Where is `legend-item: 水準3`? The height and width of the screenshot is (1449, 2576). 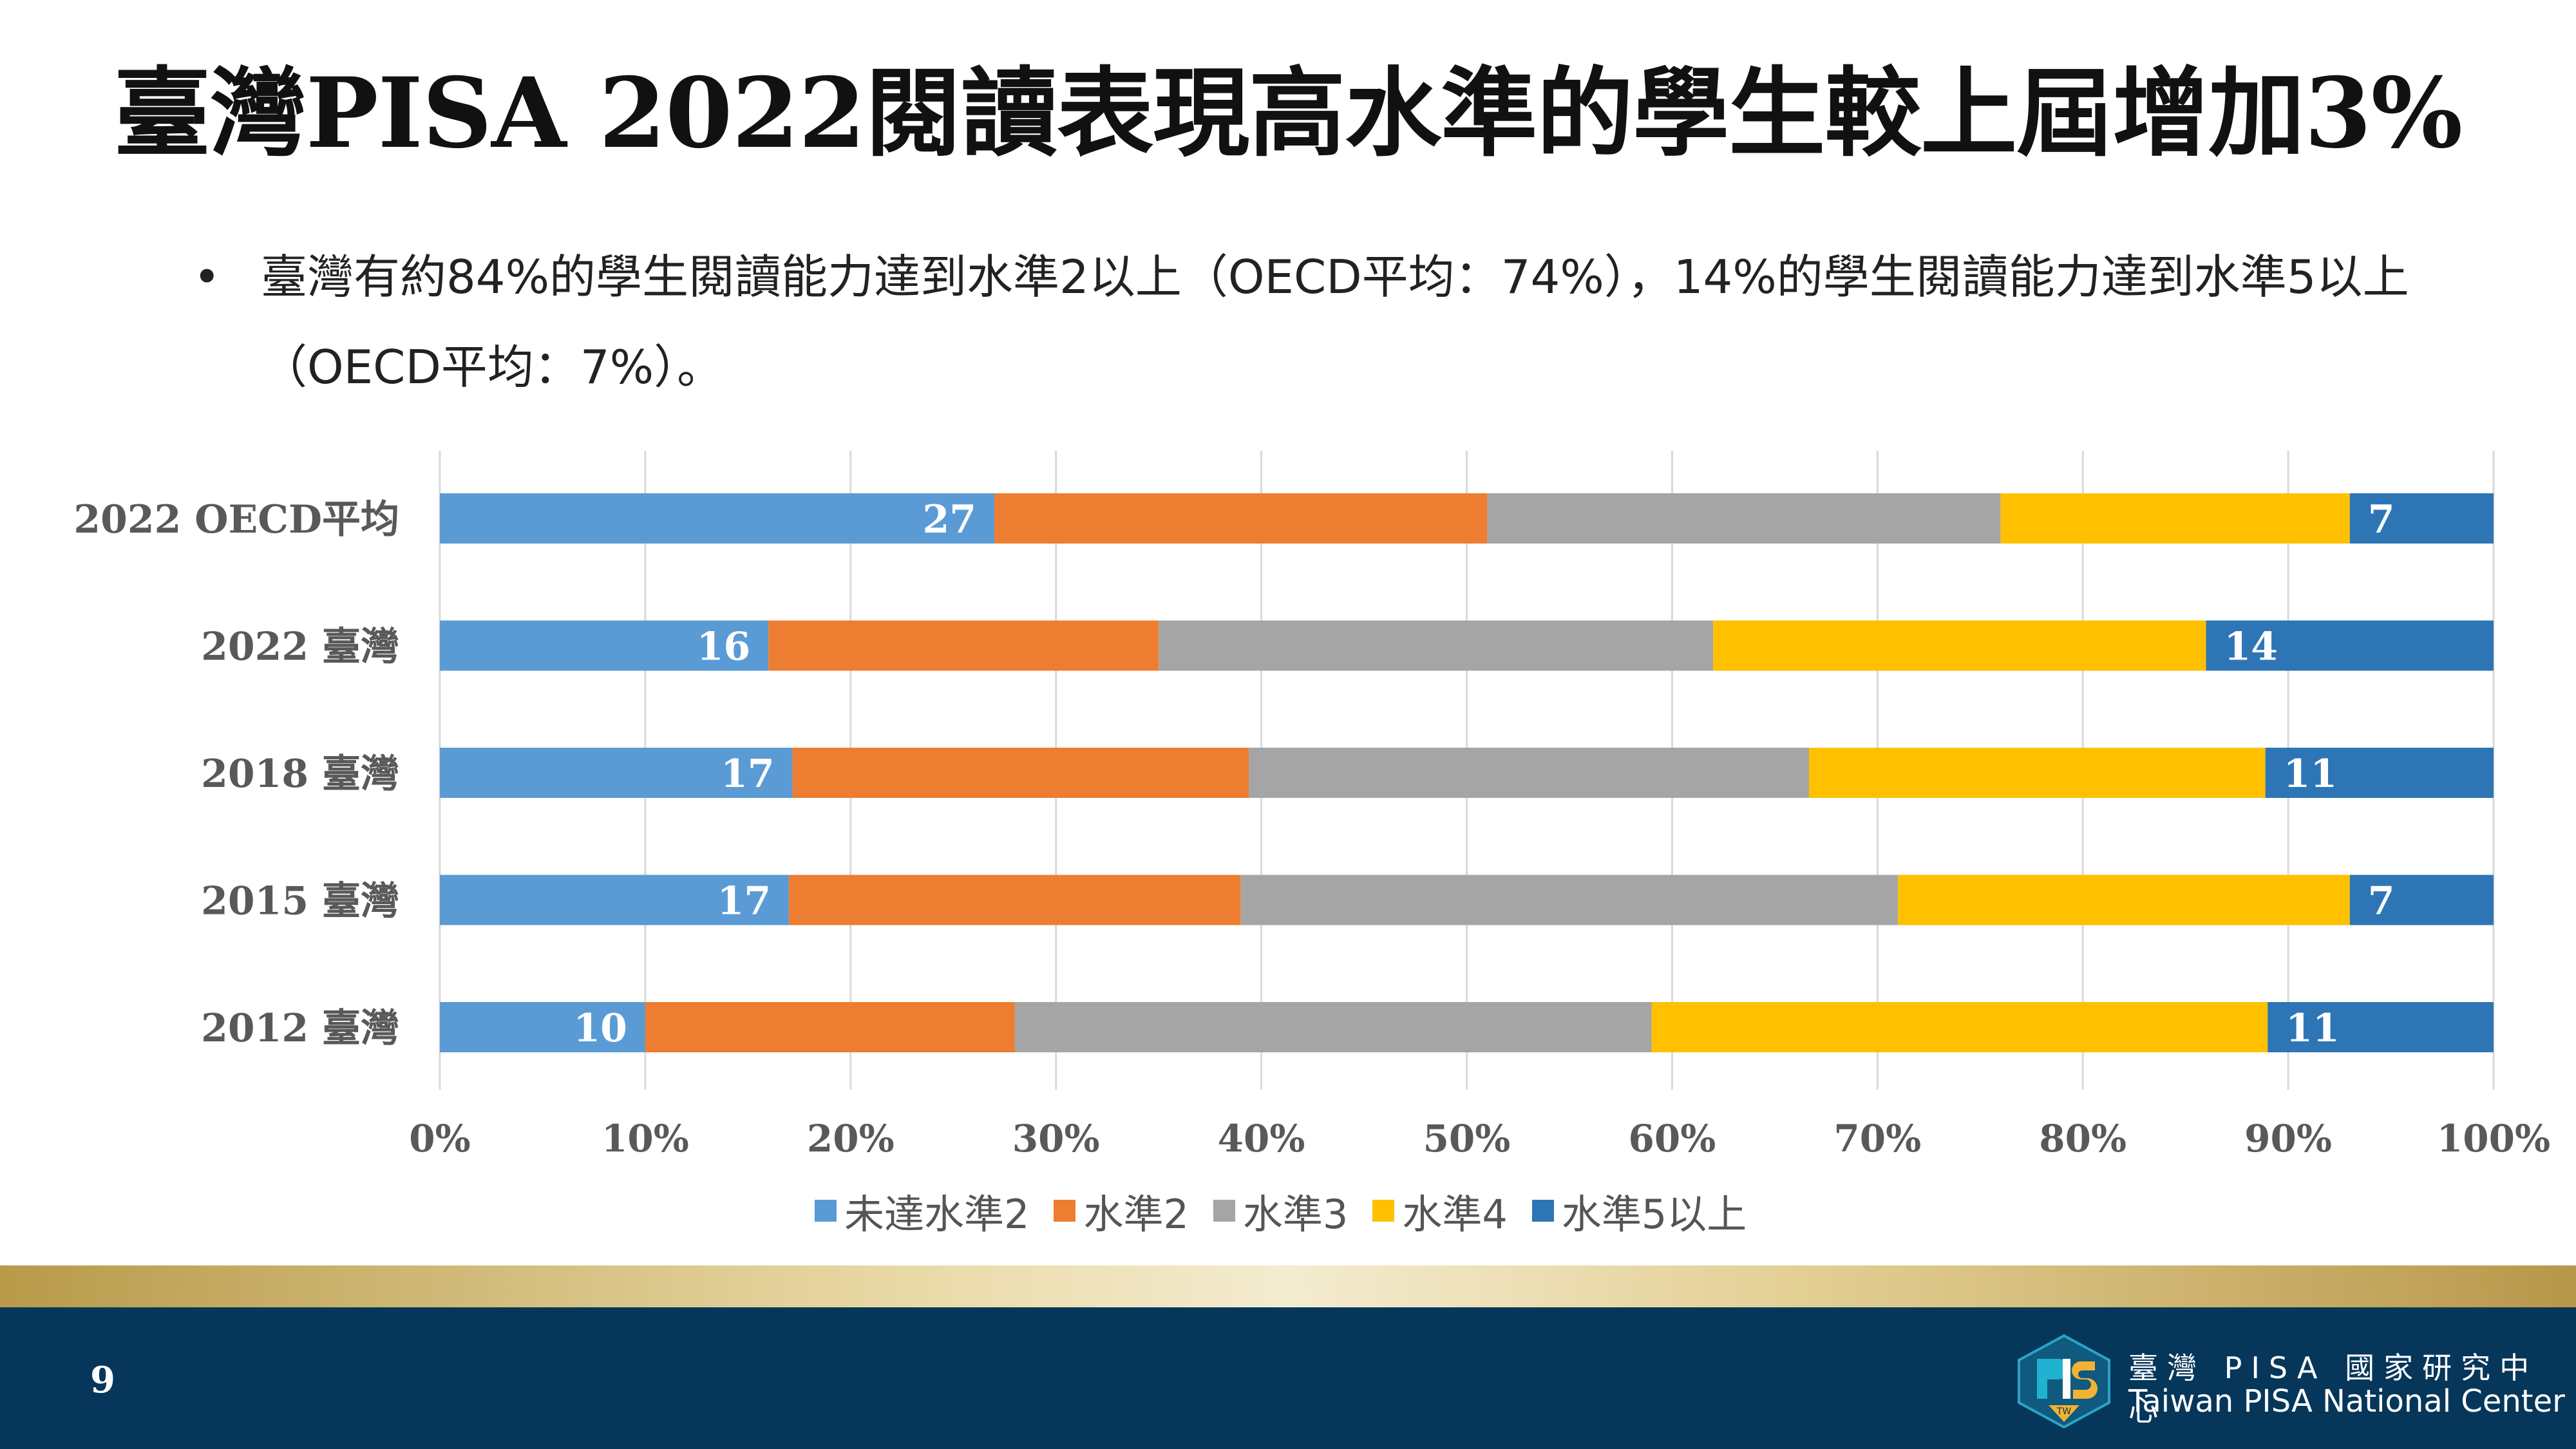
legend-item: 水準3 is located at coordinates (1281, 1211).